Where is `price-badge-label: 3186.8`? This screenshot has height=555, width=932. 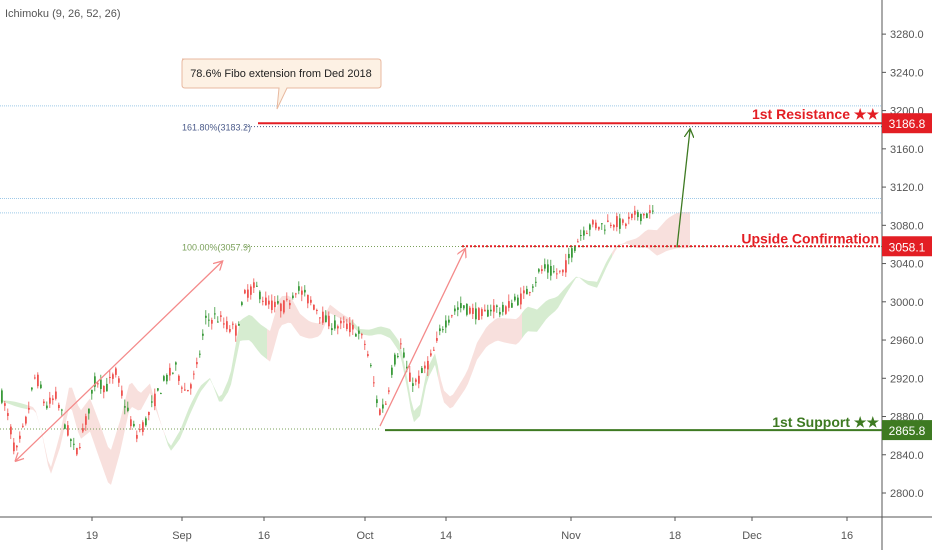
price-badge-label: 3186.8 is located at coordinates (907, 124).